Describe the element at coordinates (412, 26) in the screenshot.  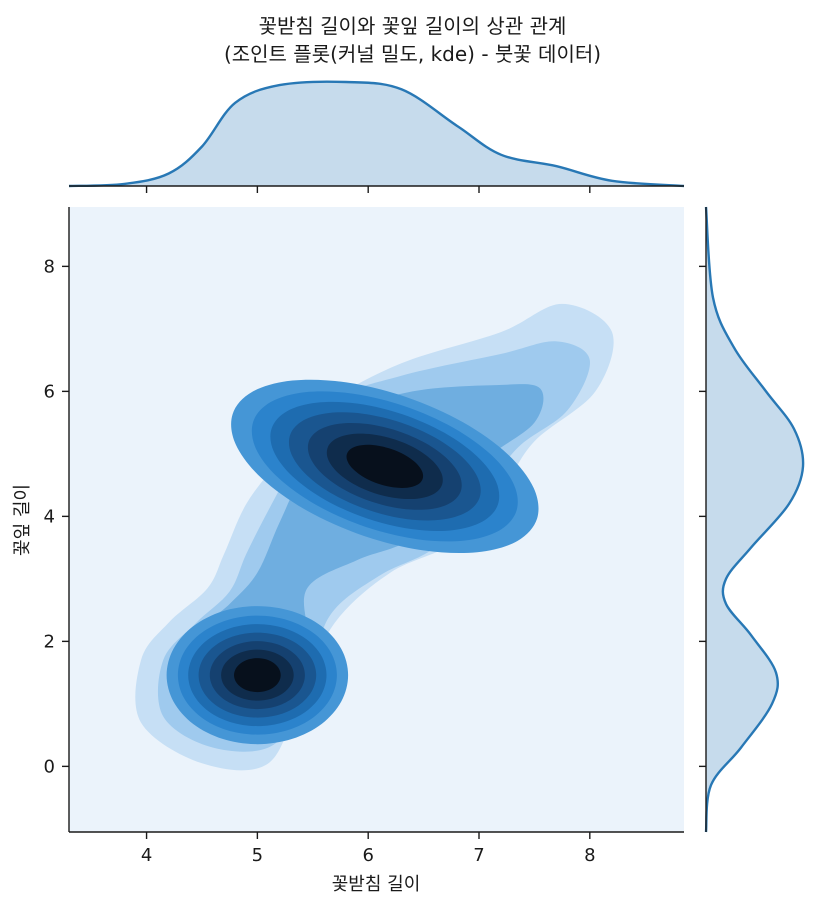
I see `chart-title: 꽃받침 길이와 꽃잎 길이의 상관 관계` at that location.